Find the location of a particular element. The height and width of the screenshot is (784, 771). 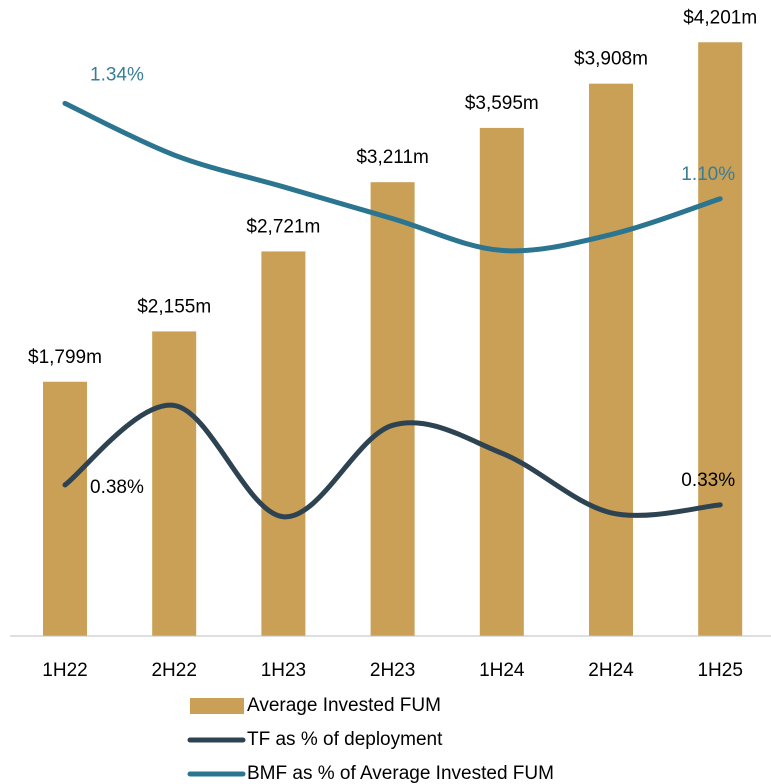

legend-swatch is located at coordinates (217, 706).